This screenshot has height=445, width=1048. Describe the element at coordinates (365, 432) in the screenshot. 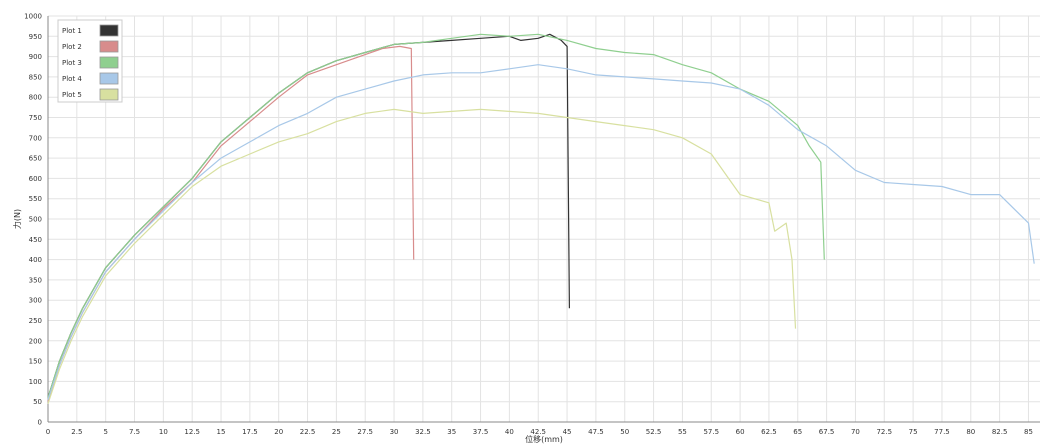

I see `x-tick-label: 27.5` at that location.